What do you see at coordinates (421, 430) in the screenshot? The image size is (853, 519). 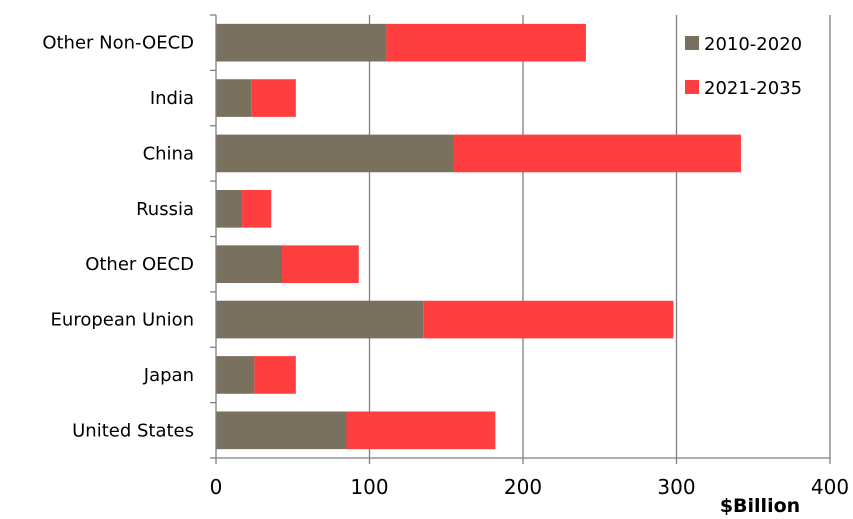 I see `bar-united-states-2021-2035` at bounding box center [421, 430].